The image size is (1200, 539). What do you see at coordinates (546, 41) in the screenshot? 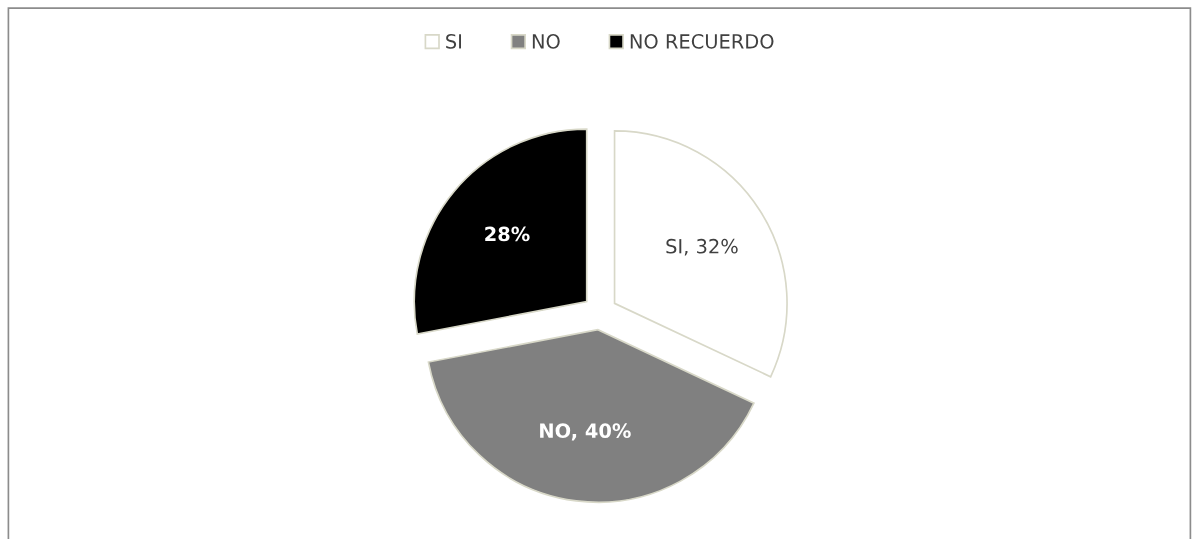
I see `legend-label: NO` at bounding box center [546, 41].